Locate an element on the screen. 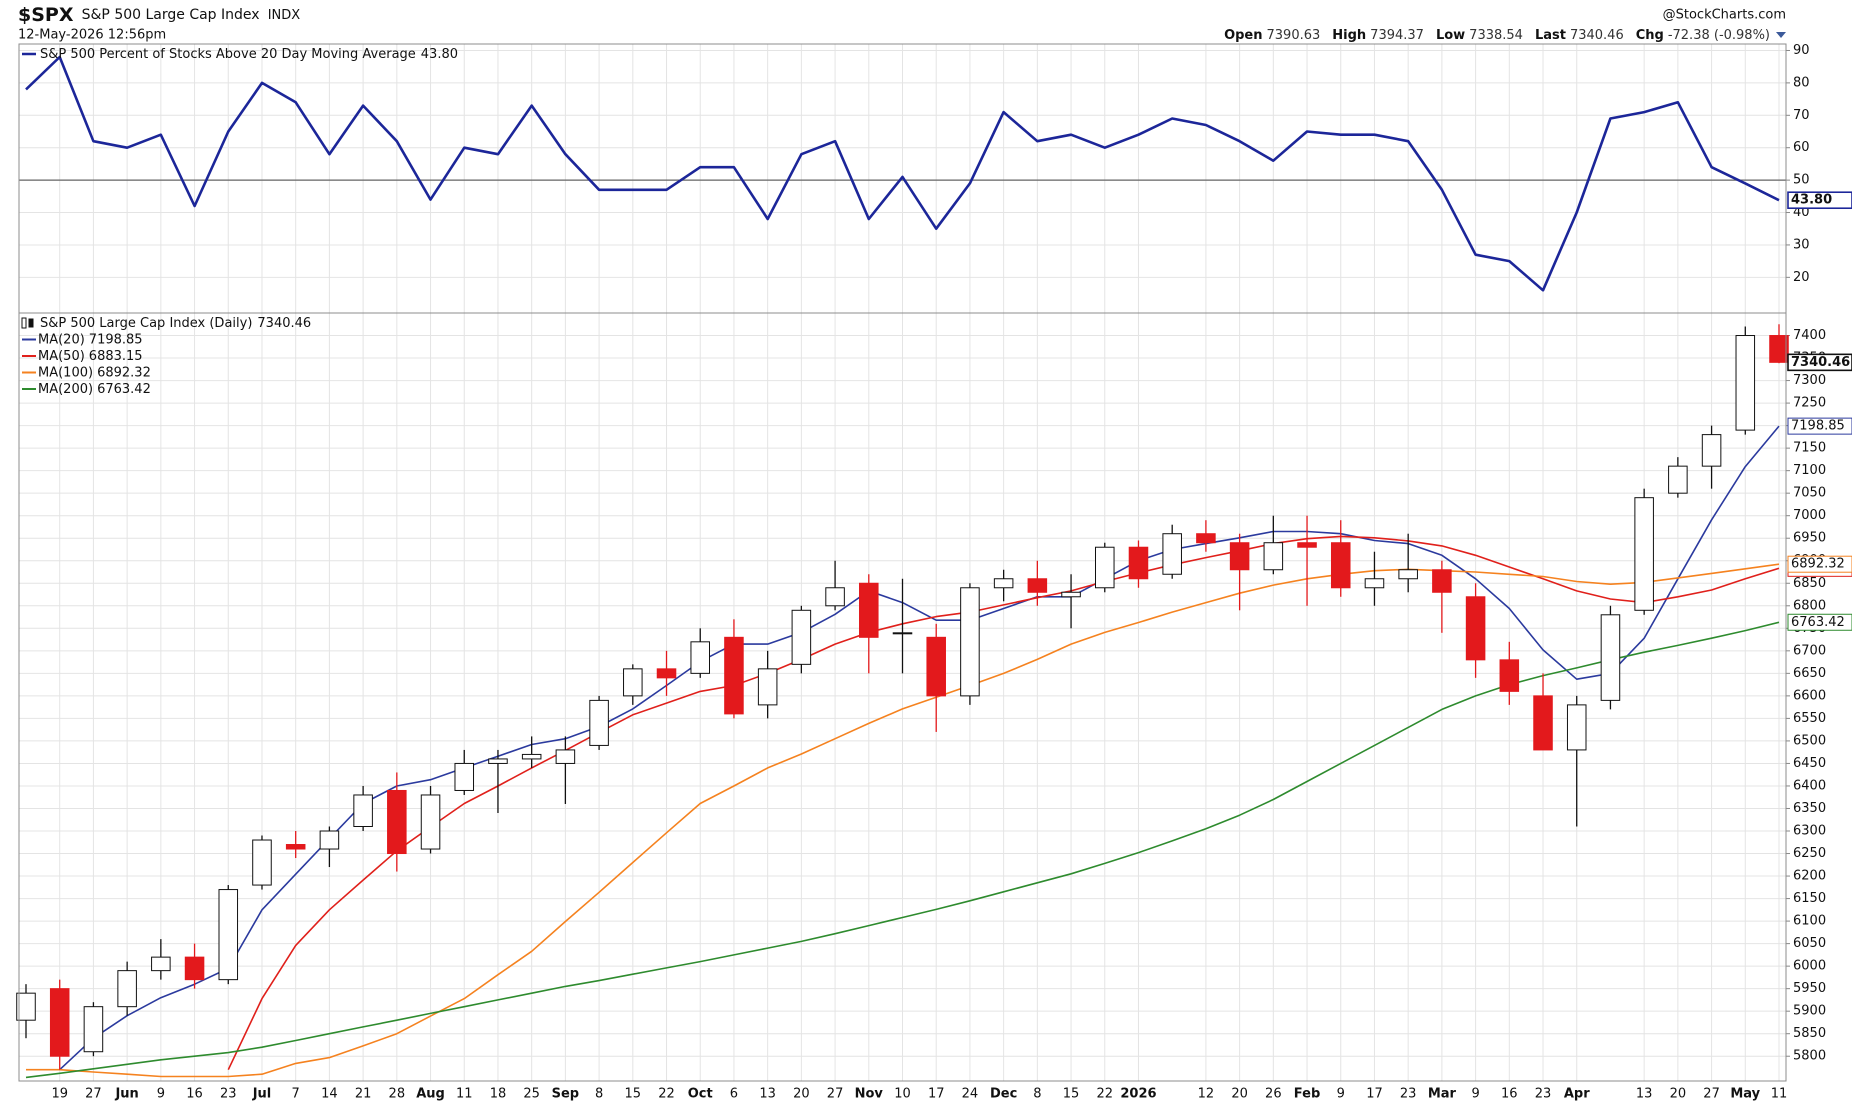 The height and width of the screenshot is (1106, 1852). x-tick-label: Feb is located at coordinates (1307, 1094).